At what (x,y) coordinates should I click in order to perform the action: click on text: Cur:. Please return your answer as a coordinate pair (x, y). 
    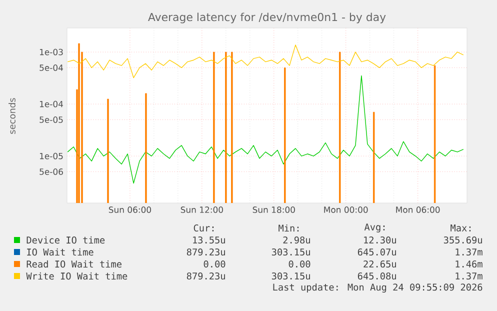
    Looking at the image, I should click on (204, 228).